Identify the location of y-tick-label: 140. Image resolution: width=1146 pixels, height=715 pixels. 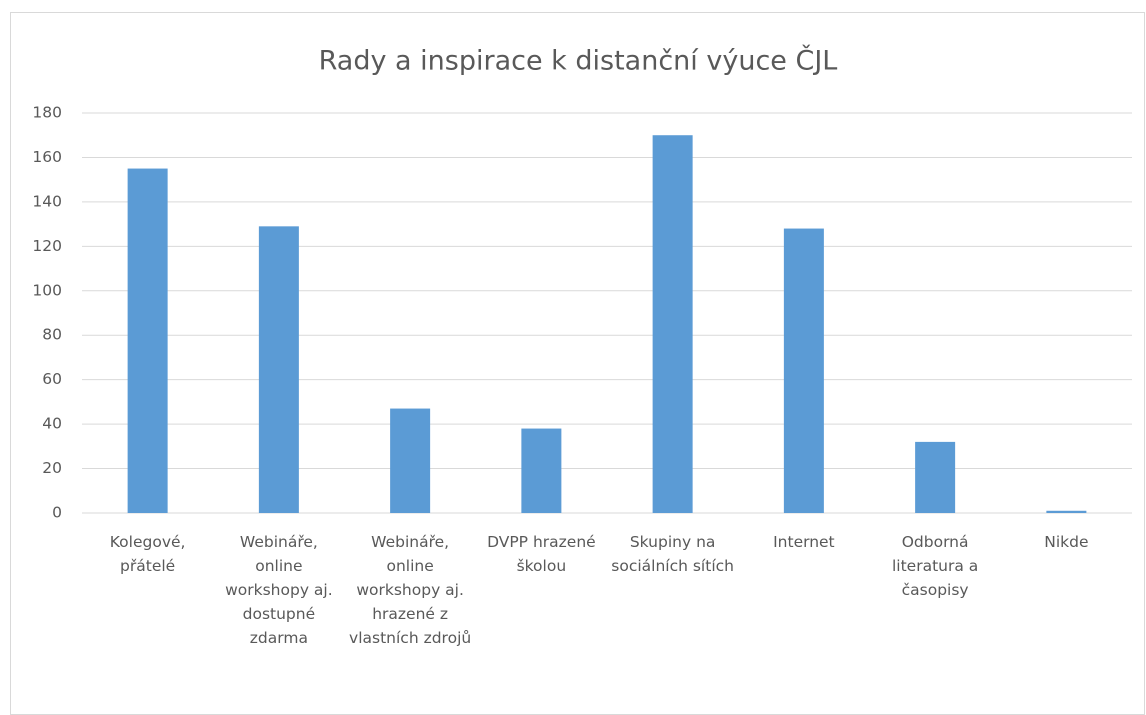
(47, 201).